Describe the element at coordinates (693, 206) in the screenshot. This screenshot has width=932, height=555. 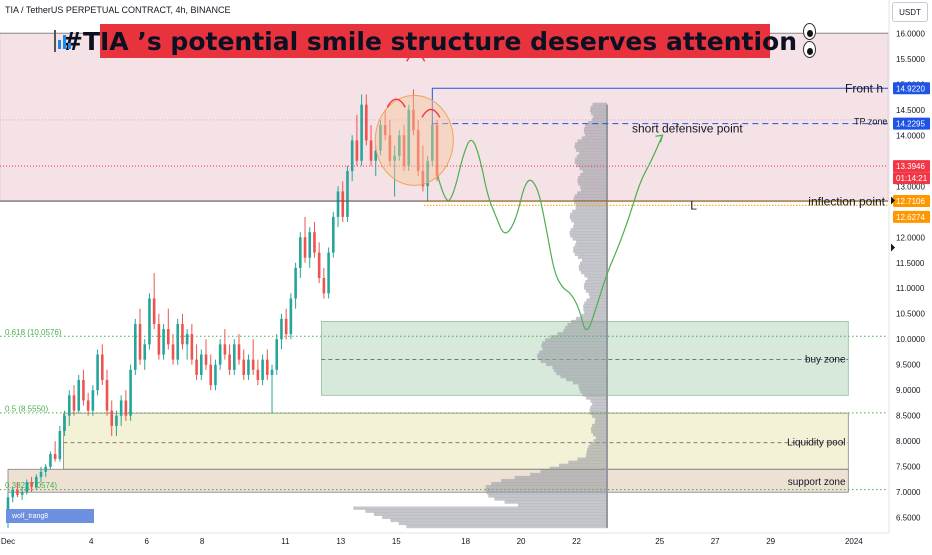
I see `annotation-l: L` at that location.